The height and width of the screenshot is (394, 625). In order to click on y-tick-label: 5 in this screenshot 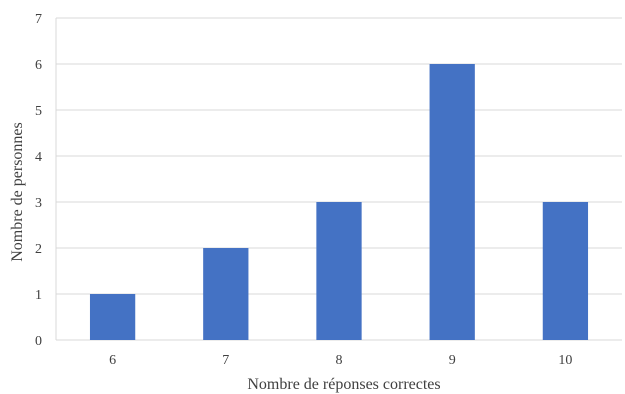, I will do `click(38, 111)`.